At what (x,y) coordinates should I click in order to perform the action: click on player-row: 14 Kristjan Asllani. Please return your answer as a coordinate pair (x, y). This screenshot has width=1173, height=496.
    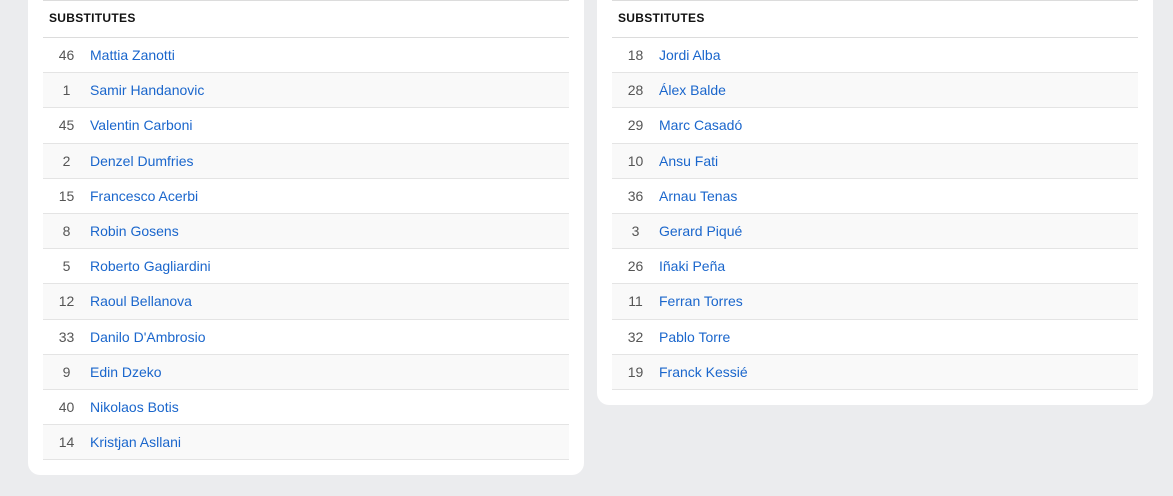
    Looking at the image, I should click on (306, 443).